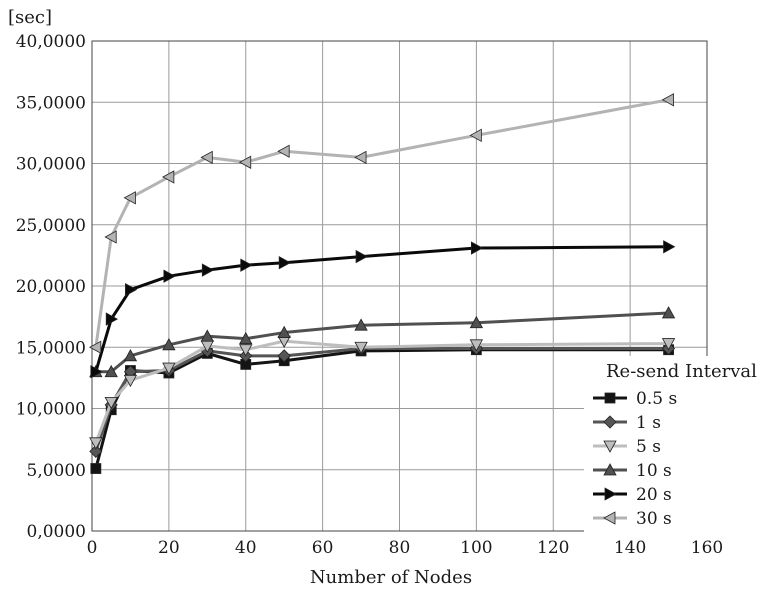 The height and width of the screenshot is (590, 768). I want to click on x-tick-label: 80, so click(400, 548).